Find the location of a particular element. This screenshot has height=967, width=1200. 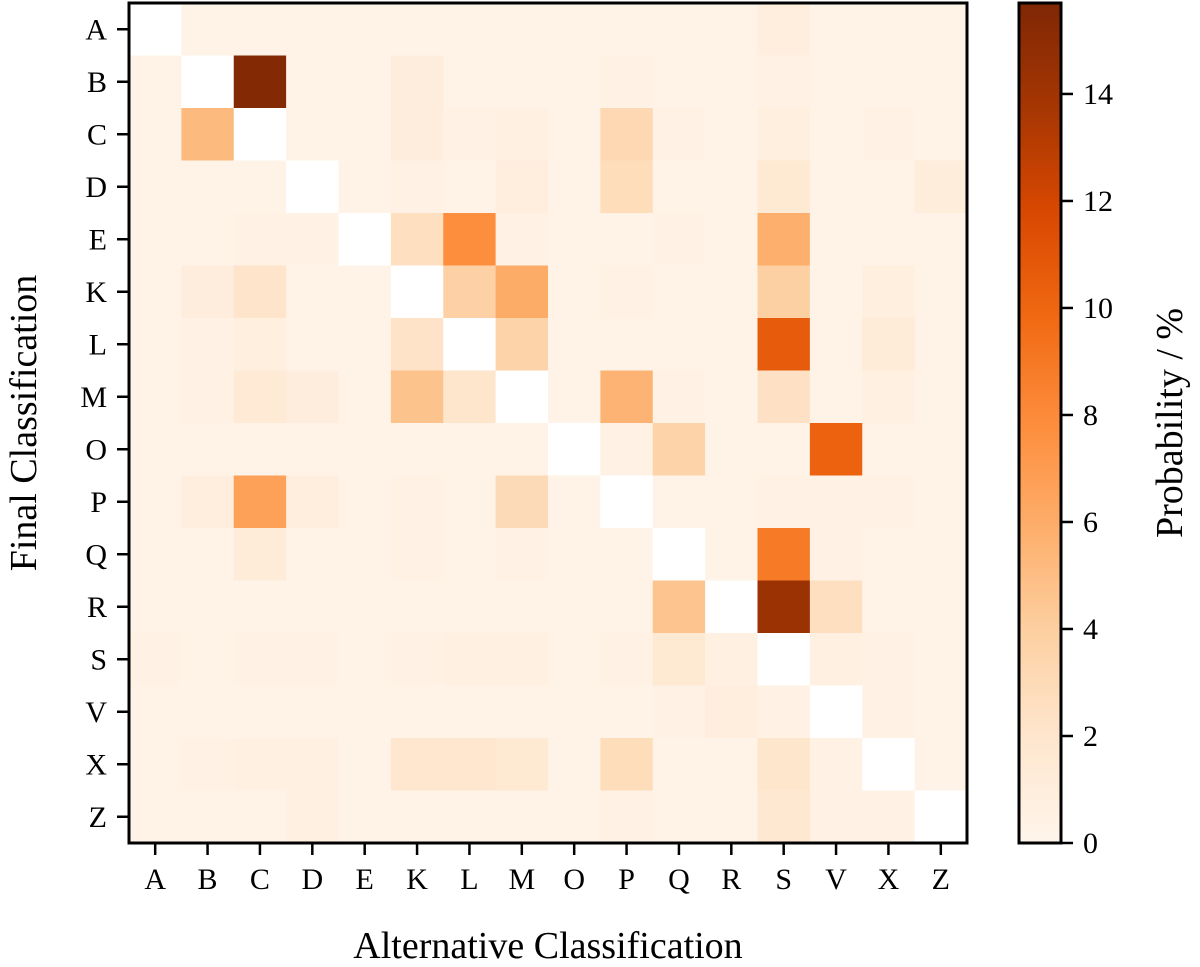

y-tick-label: S is located at coordinates (98, 659).